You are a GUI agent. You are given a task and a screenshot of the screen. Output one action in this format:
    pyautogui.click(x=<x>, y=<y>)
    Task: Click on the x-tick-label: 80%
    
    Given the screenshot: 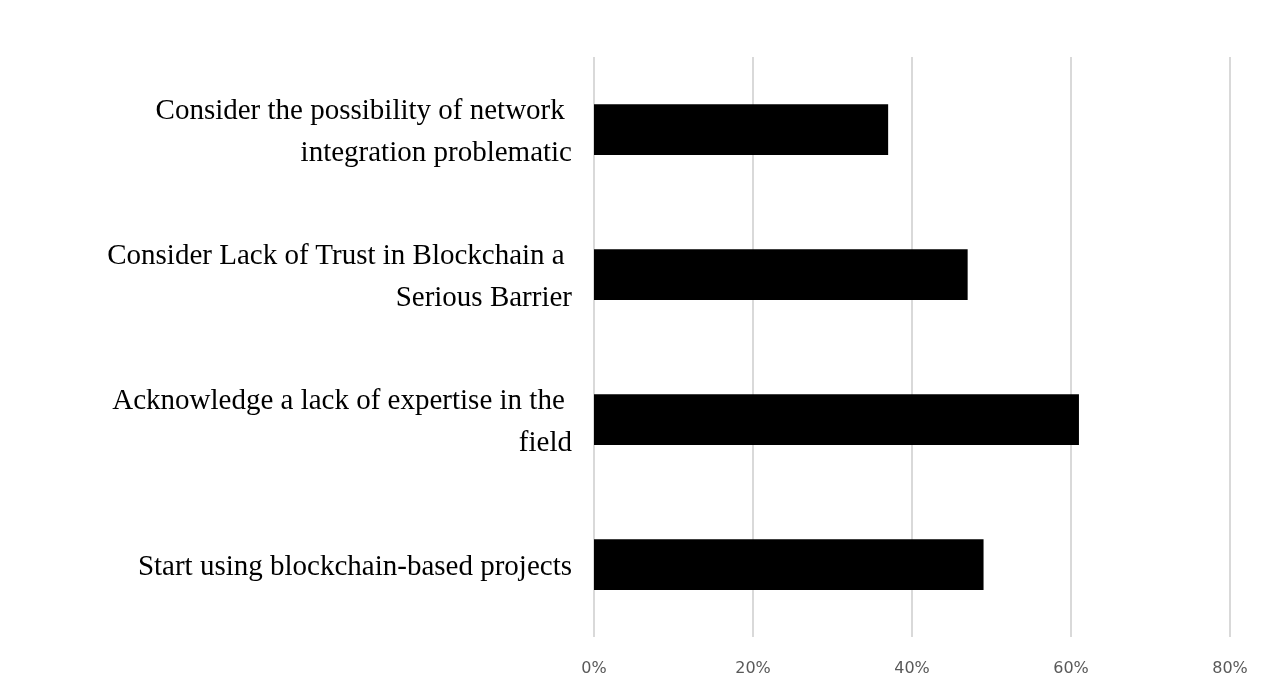 What is the action you would take?
    pyautogui.click(x=1230, y=667)
    